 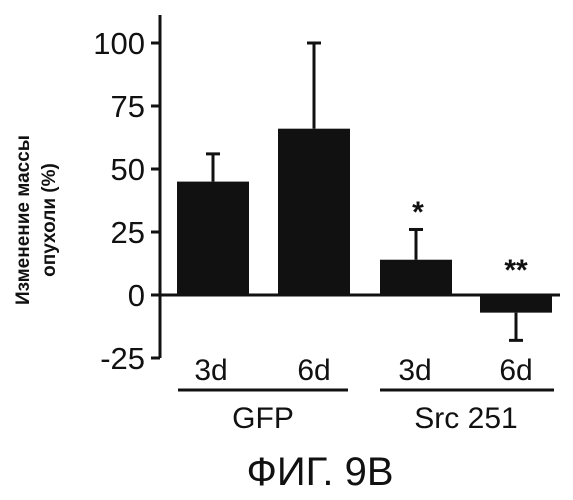 I want to click on y-tick-label: 100, so click(x=119, y=43).